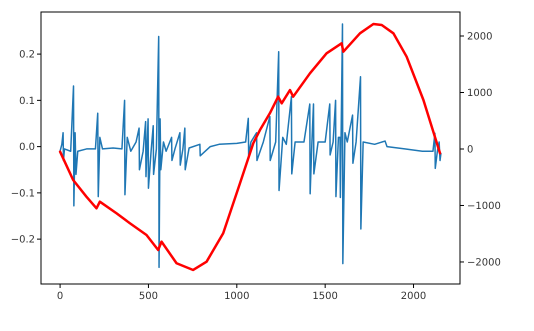 This screenshot has height=331, width=534. What do you see at coordinates (148, 296) in the screenshot?
I see `x-tick-label: 500` at bounding box center [148, 296].